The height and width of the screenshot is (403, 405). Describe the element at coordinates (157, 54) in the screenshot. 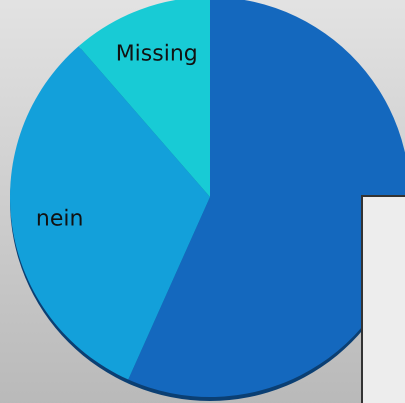

I see `slice-label: Missing` at that location.